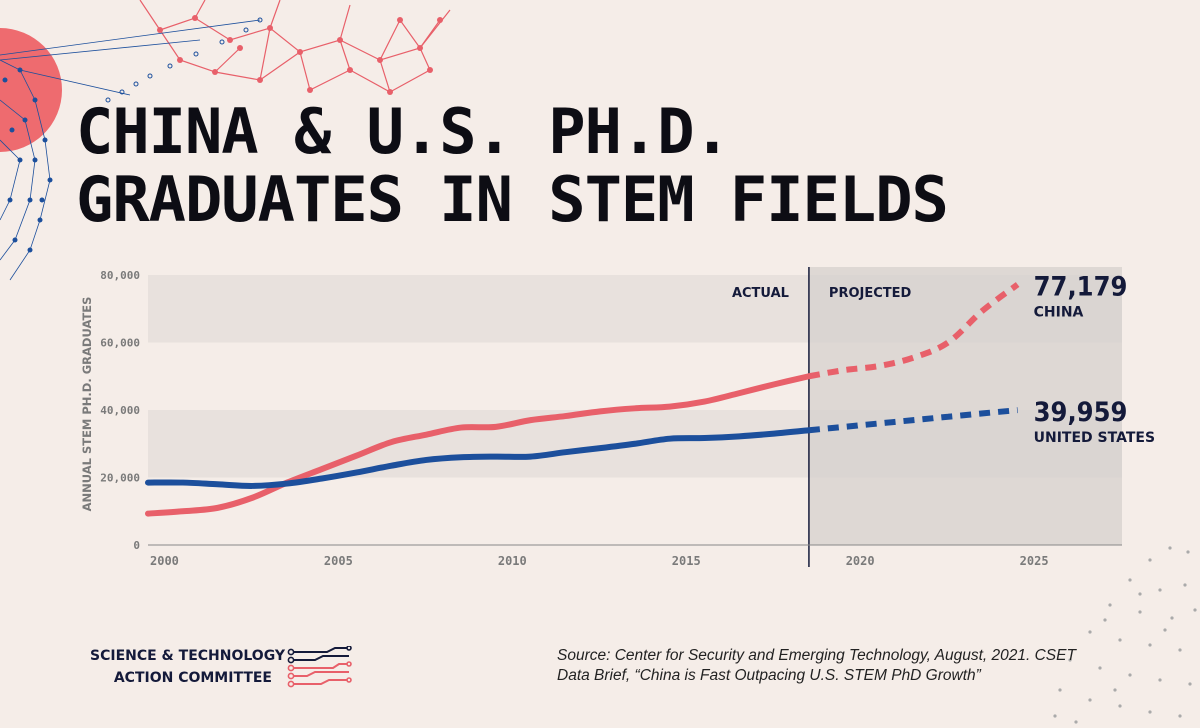 The height and width of the screenshot is (728, 1200). I want to click on y-tick-label: 0, so click(136, 545).